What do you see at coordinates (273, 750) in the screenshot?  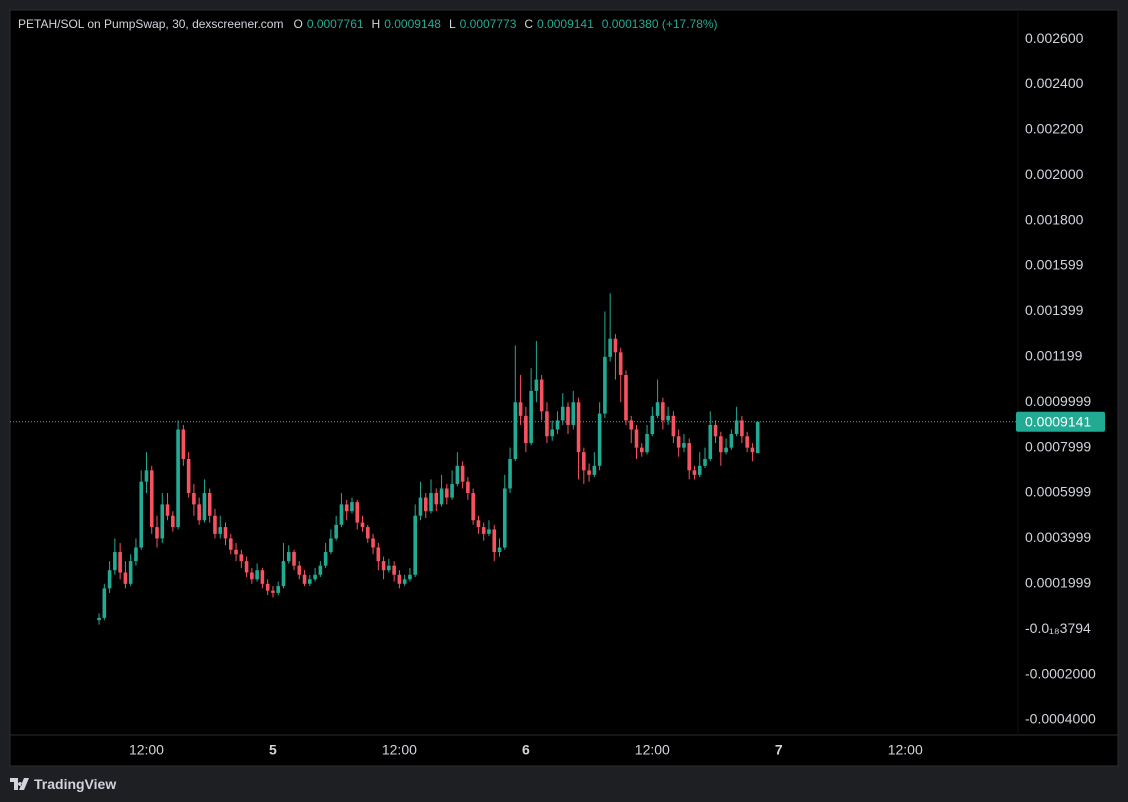 I see `x-tick-label: 5` at bounding box center [273, 750].